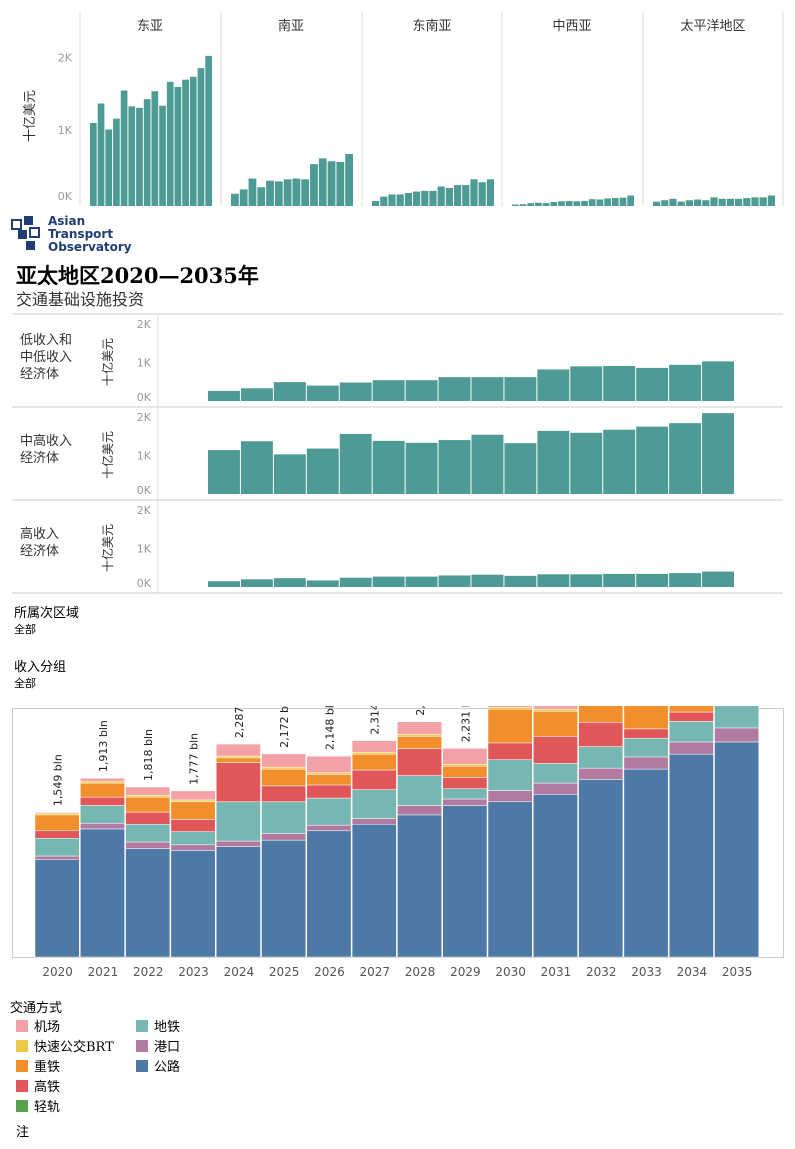  Describe the element at coordinates (36, 1008) in the screenshot. I see `legend-title: 交通方式` at that location.